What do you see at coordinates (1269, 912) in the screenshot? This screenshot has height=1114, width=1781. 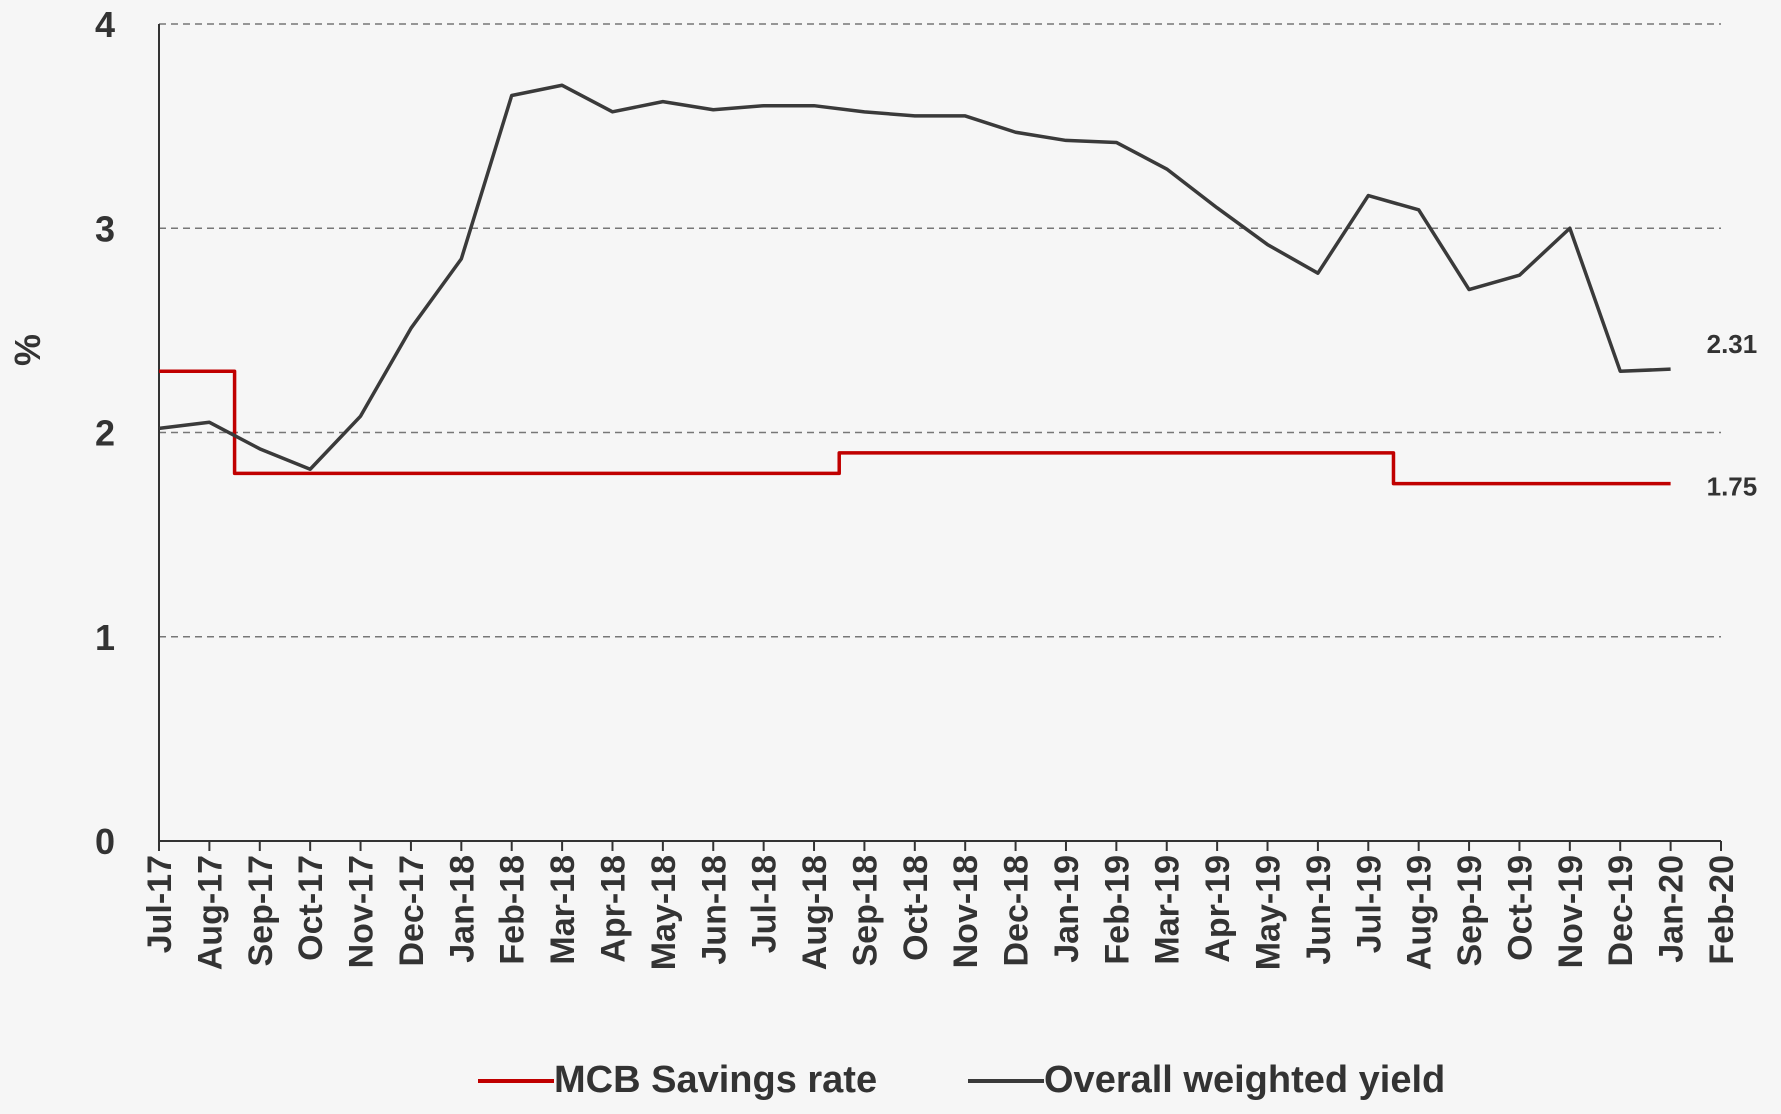 I see `x-tick-label: May-19` at bounding box center [1269, 912].